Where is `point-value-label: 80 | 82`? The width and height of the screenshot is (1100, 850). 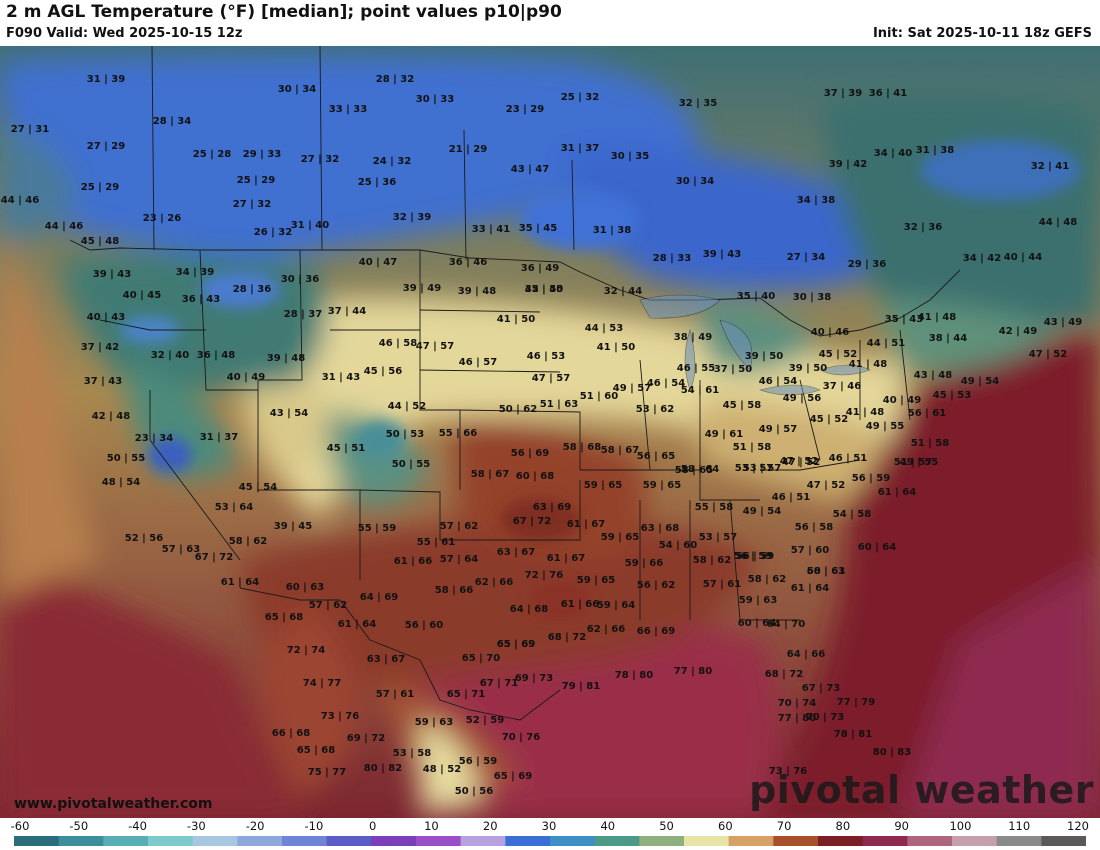 point-value-label: 80 | 82 is located at coordinates (383, 768).